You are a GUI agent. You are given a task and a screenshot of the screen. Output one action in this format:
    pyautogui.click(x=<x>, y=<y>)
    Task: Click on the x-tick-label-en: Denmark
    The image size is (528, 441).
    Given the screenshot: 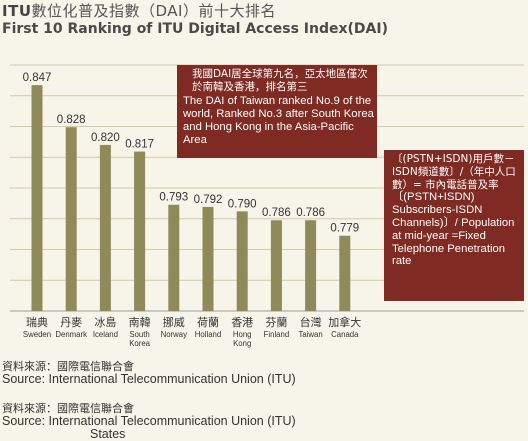 What is the action you would take?
    pyautogui.click(x=71, y=334)
    